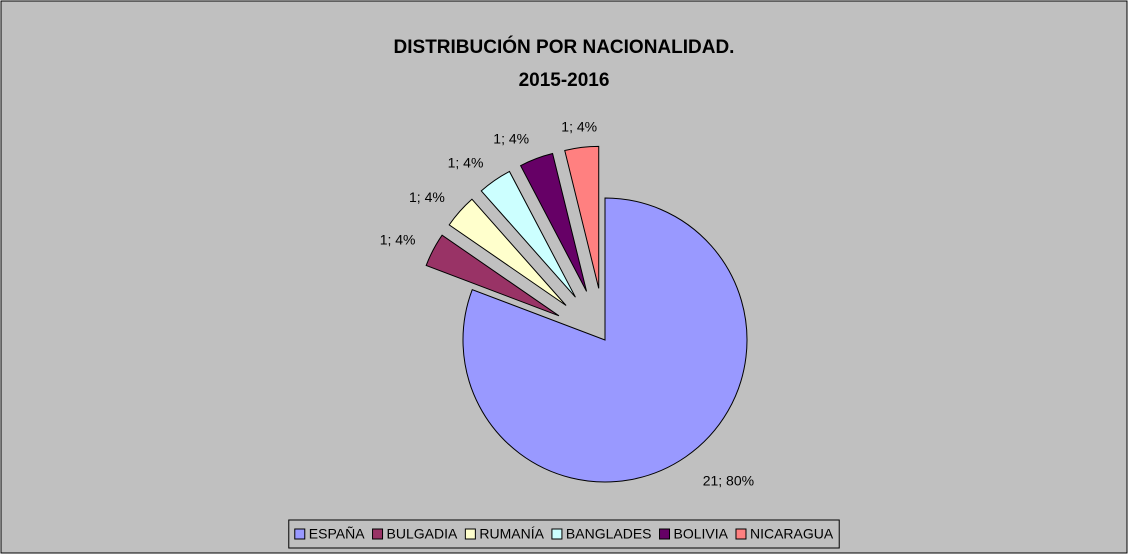  What do you see at coordinates (792, 534) in the screenshot?
I see `legend-label: NICARAGUA` at bounding box center [792, 534].